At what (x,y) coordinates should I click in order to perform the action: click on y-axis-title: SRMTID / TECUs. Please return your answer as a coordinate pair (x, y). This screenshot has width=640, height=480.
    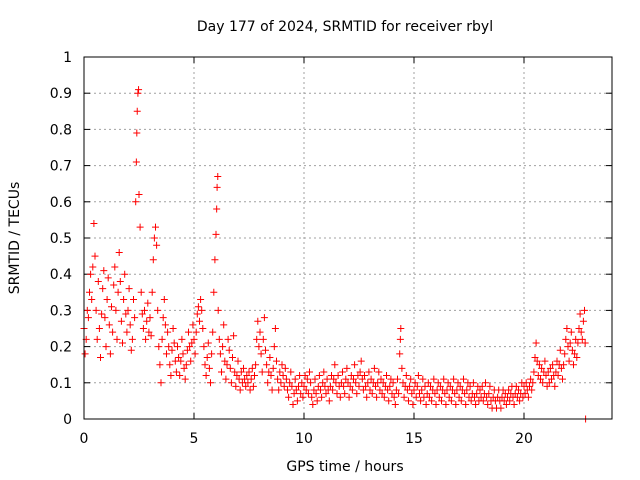
    Looking at the image, I should click on (15, 238).